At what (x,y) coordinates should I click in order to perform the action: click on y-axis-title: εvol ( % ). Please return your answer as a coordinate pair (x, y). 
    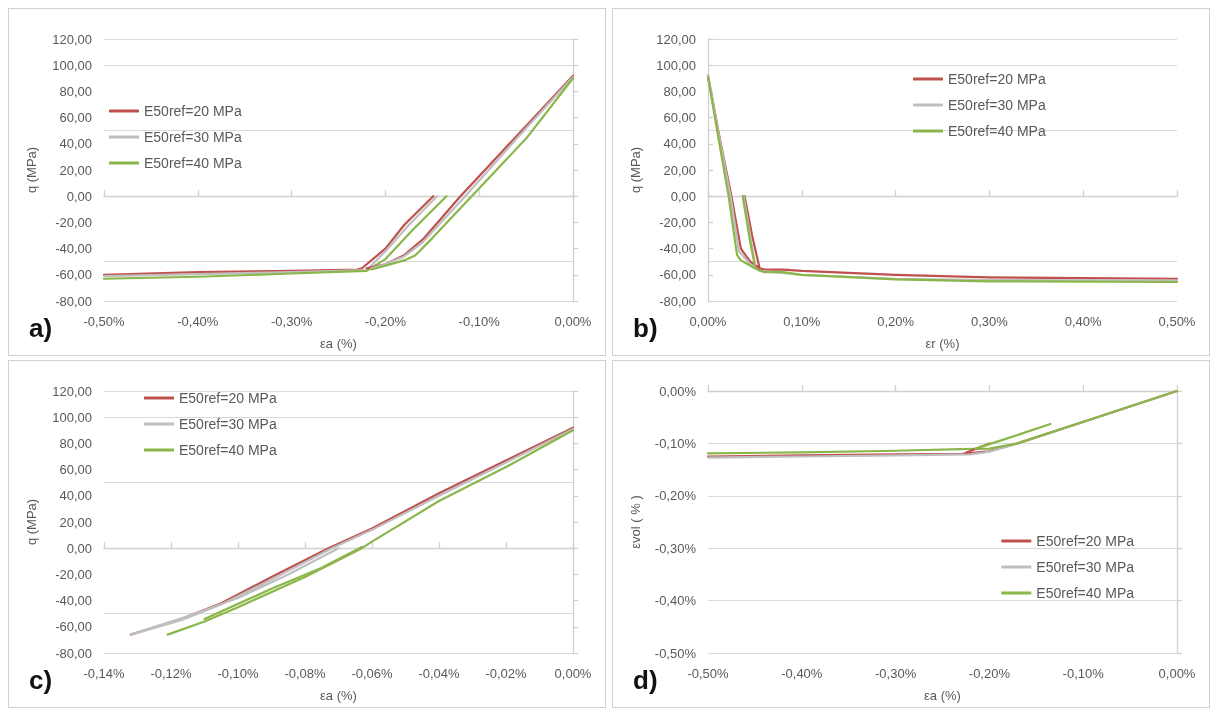
    Looking at the image, I should click on (635, 522).